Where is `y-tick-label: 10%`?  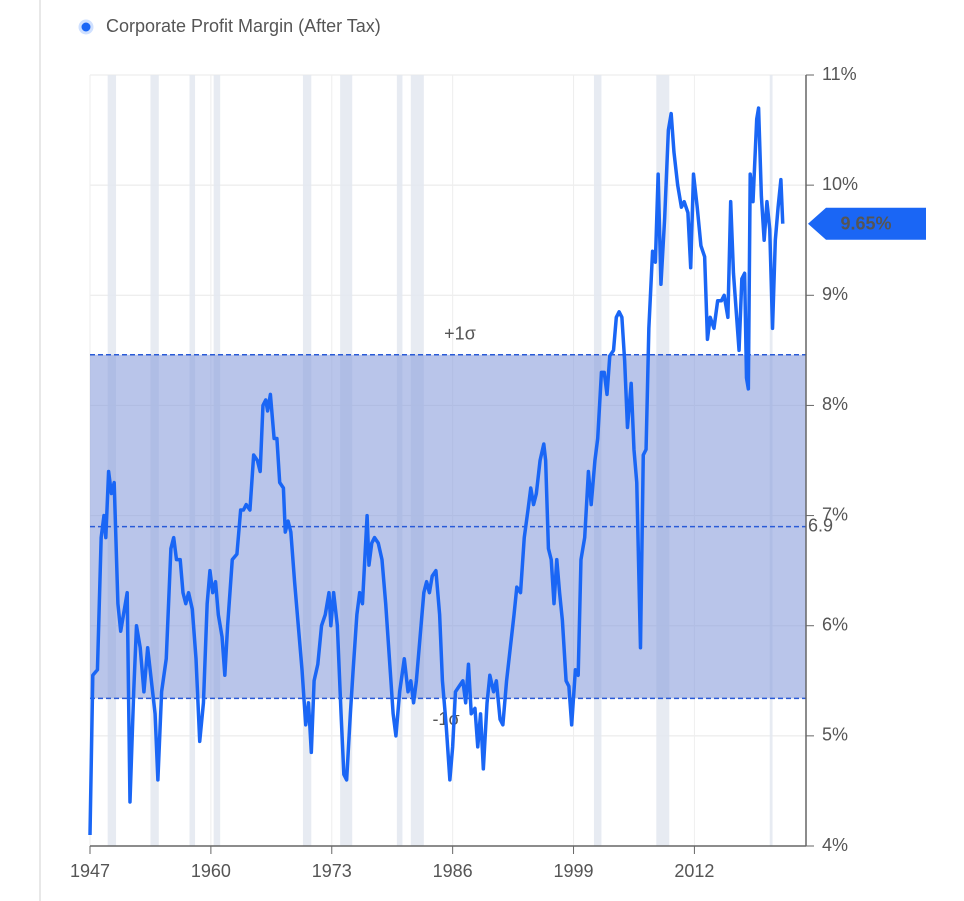
y-tick-label: 10% is located at coordinates (840, 184).